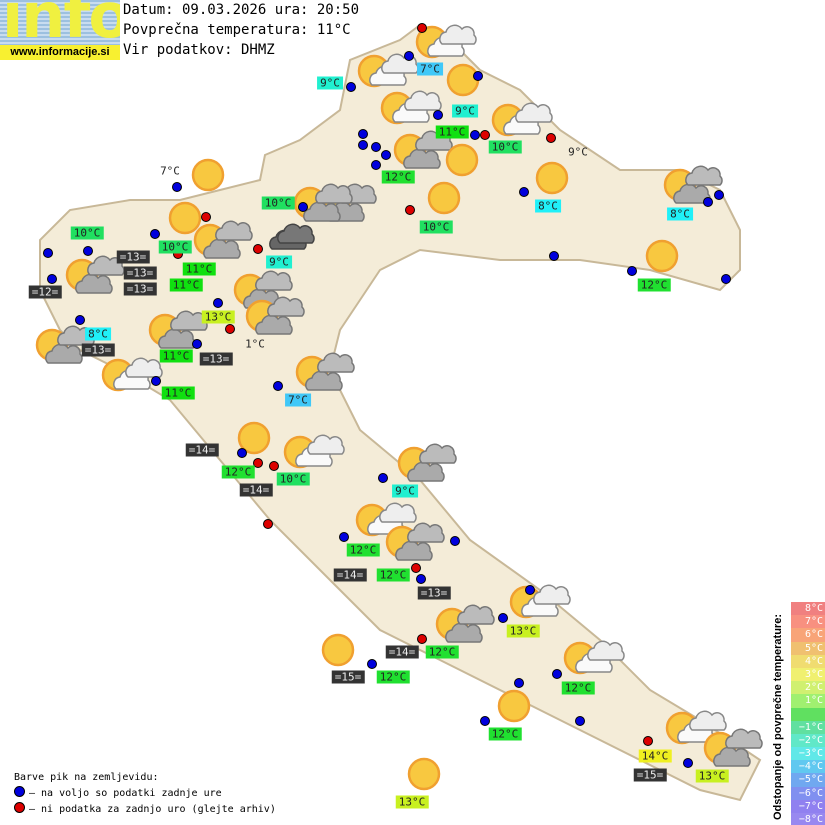  I want to click on informacije-logo: info www.informacije.si, so click(60, 30).